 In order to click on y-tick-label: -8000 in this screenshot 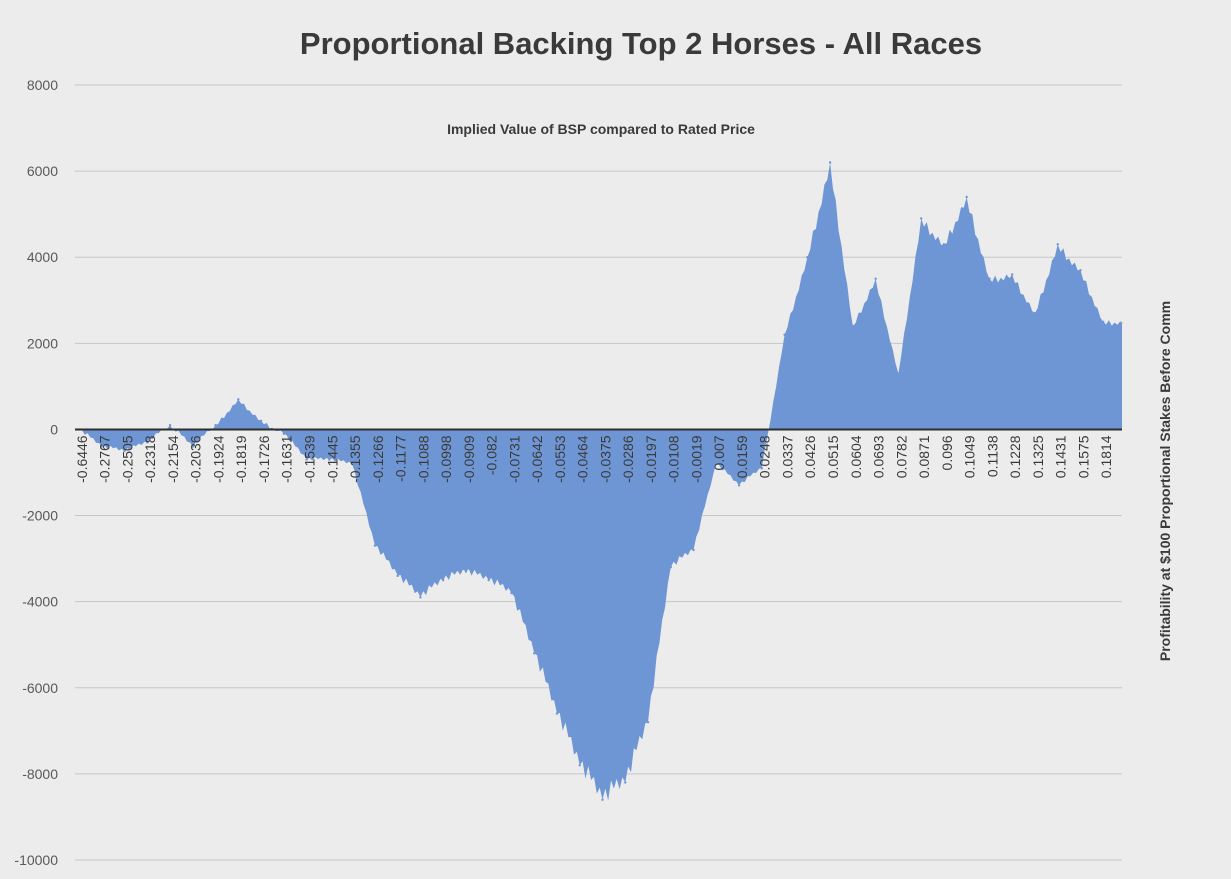, I will do `click(40, 774)`.